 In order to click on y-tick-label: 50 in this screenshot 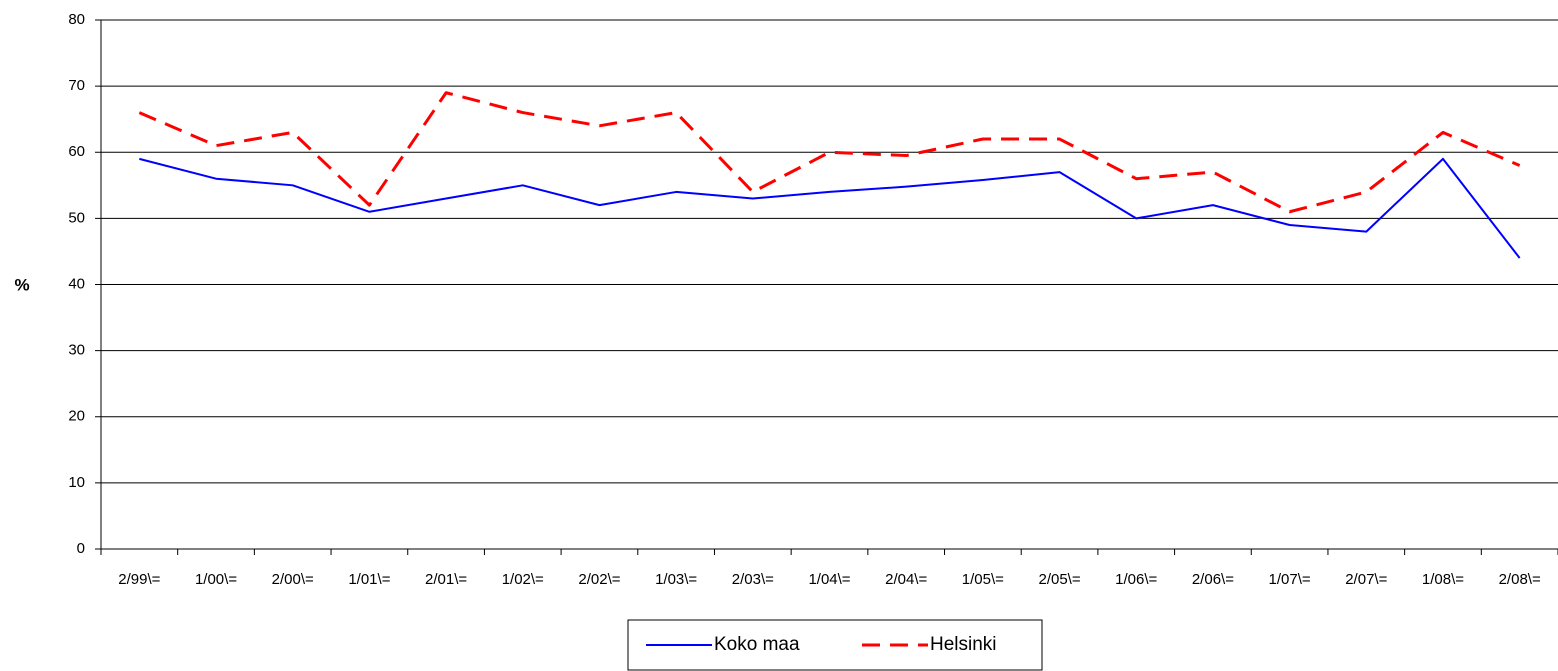, I will do `click(76, 217)`.